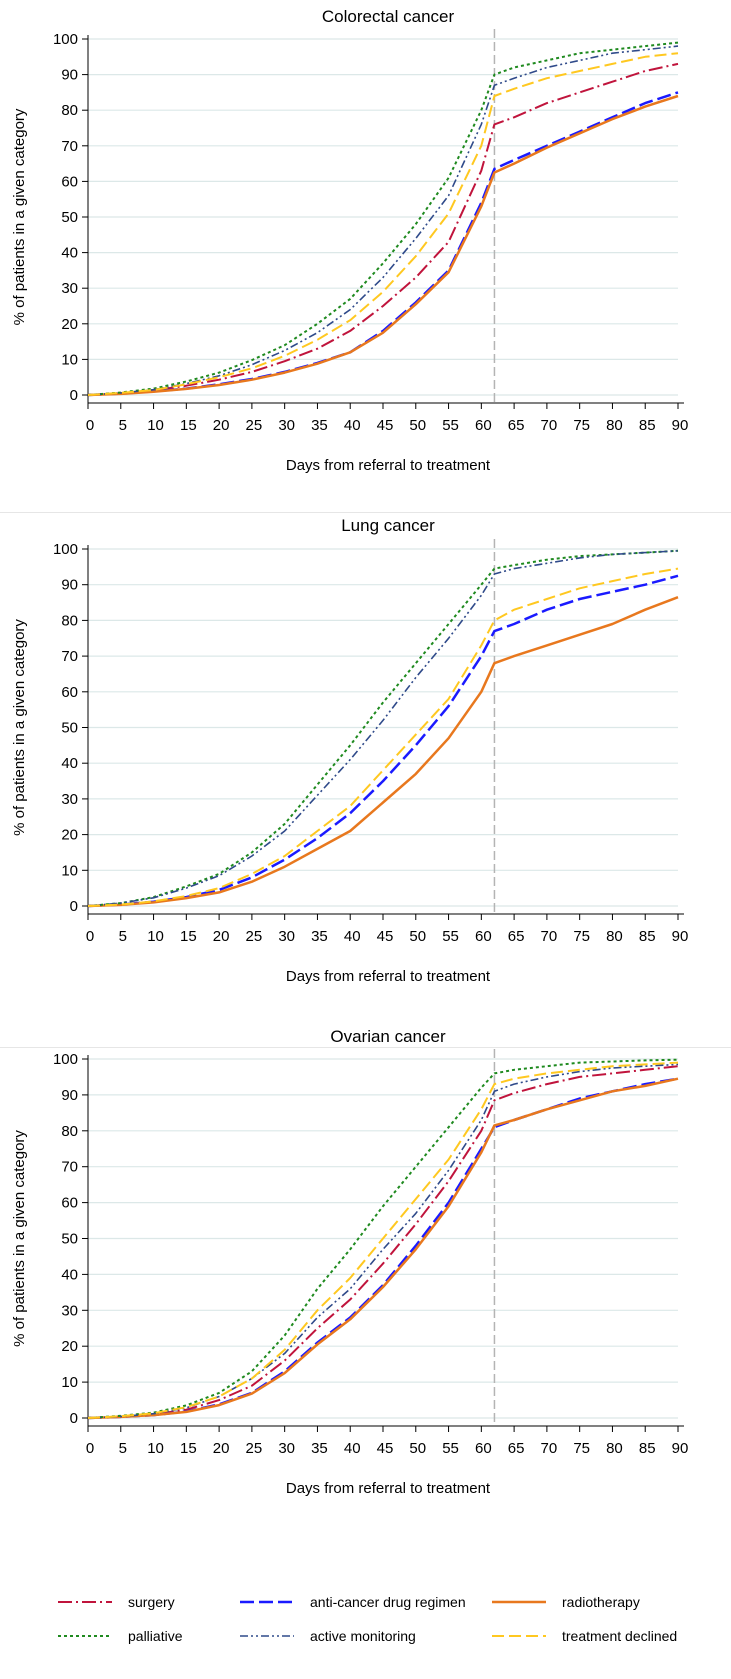  What do you see at coordinates (188, 936) in the screenshot?
I see `x-tick-label: 15` at bounding box center [188, 936].